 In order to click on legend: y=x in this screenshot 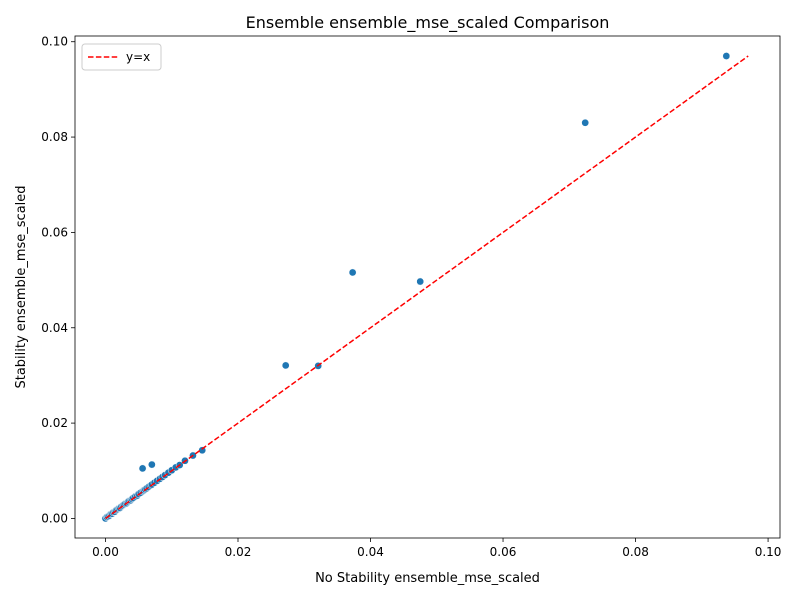, I will do `click(121, 57)`.